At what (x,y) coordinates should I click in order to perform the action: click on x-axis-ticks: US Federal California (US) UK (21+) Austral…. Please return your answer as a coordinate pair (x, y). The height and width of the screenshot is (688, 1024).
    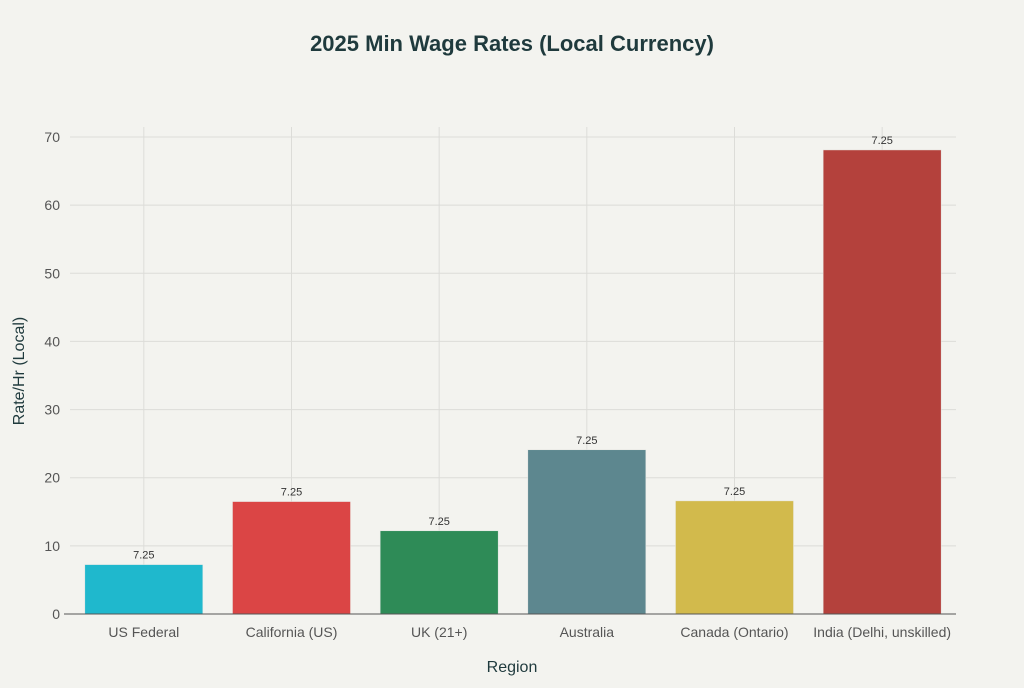
    Looking at the image, I should click on (529, 632).